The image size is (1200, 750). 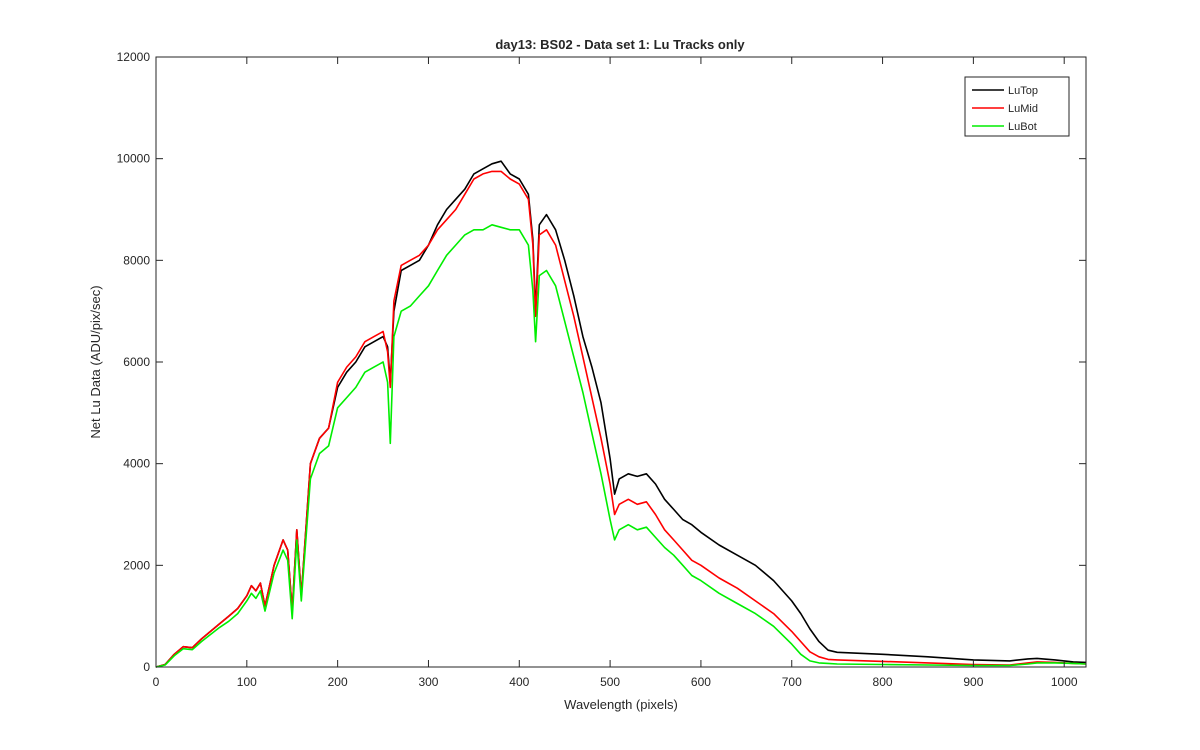 What do you see at coordinates (136, 362) in the screenshot?
I see `y-tick-label: 6000` at bounding box center [136, 362].